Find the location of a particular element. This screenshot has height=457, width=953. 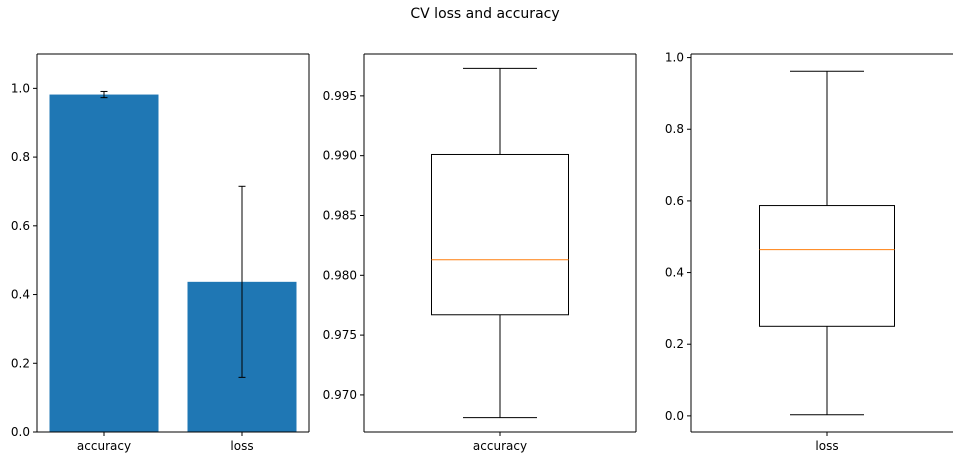

y-tick-label: 0.970 is located at coordinates (340, 395).